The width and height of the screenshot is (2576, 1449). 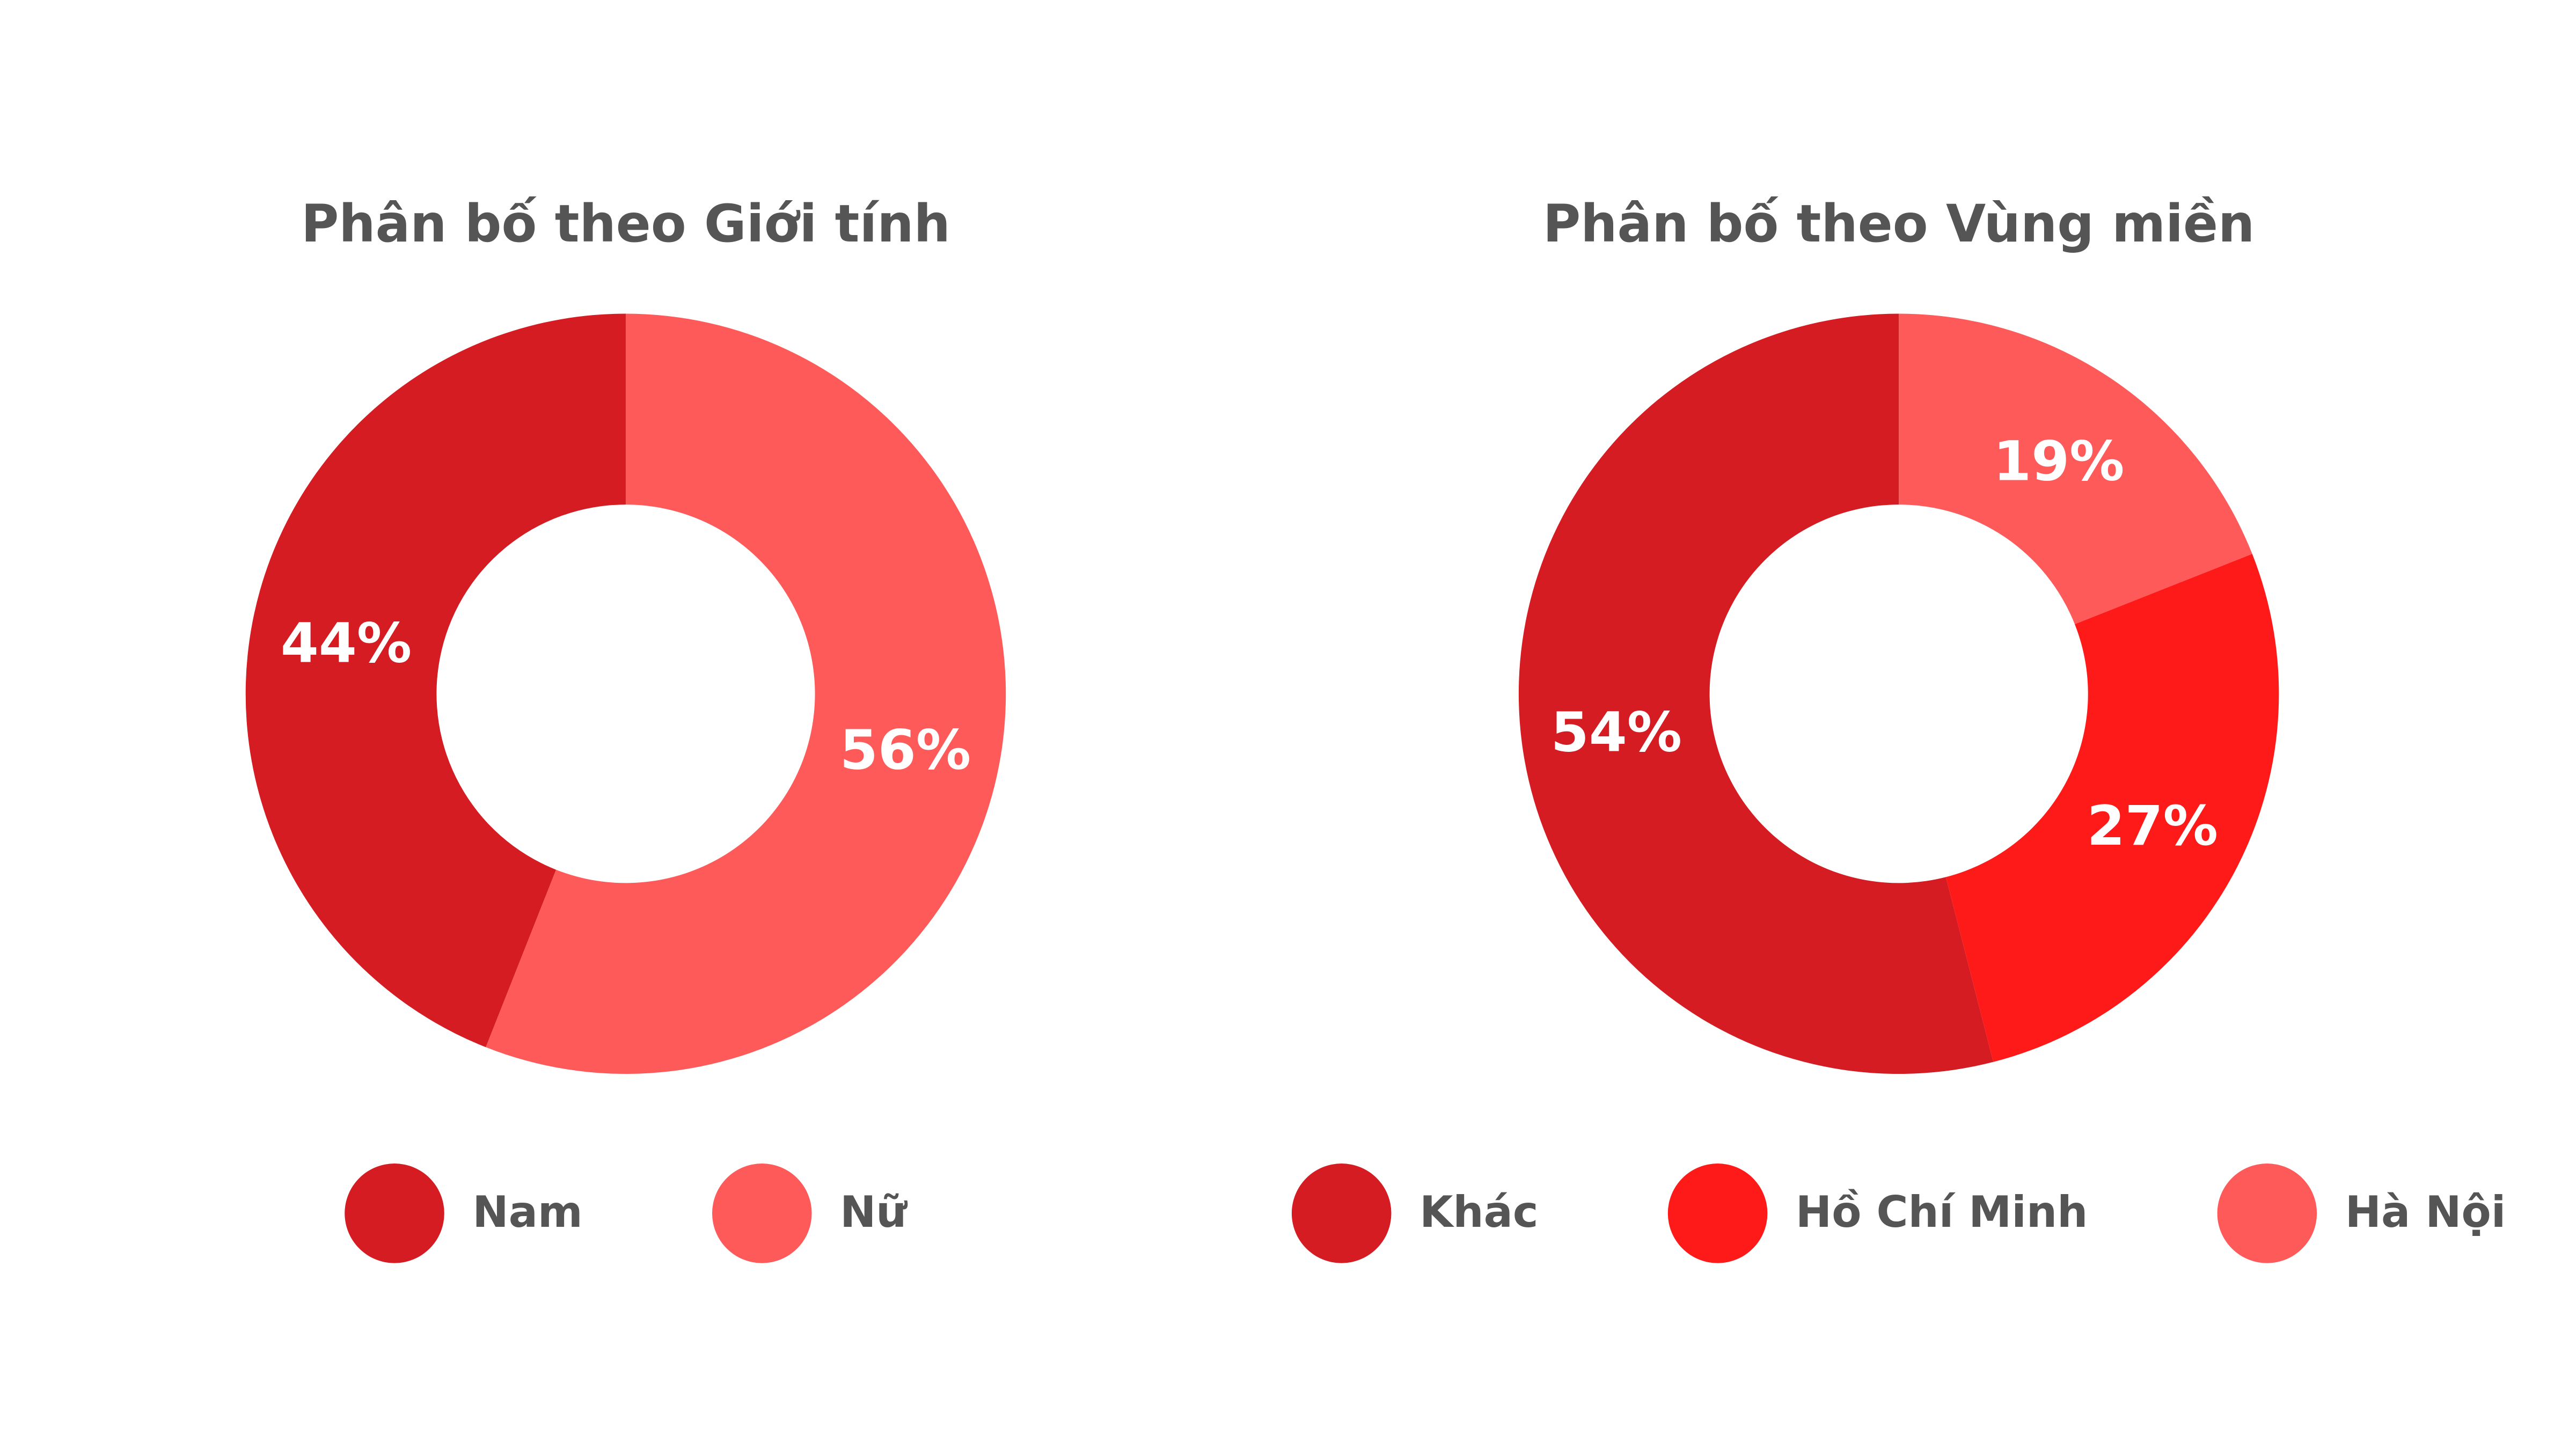 What do you see at coordinates (625, 224) in the screenshot?
I see `chart-title: Phân bố theo Giới tính` at bounding box center [625, 224].